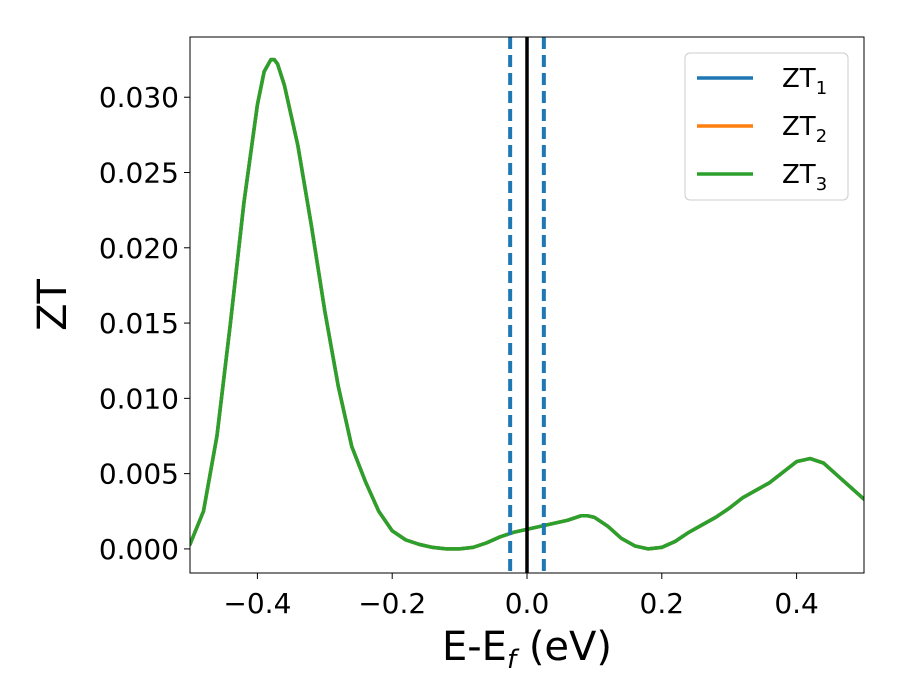  Describe the element at coordinates (662, 603) in the screenshot. I see `x-tick-label: 0.2` at that location.